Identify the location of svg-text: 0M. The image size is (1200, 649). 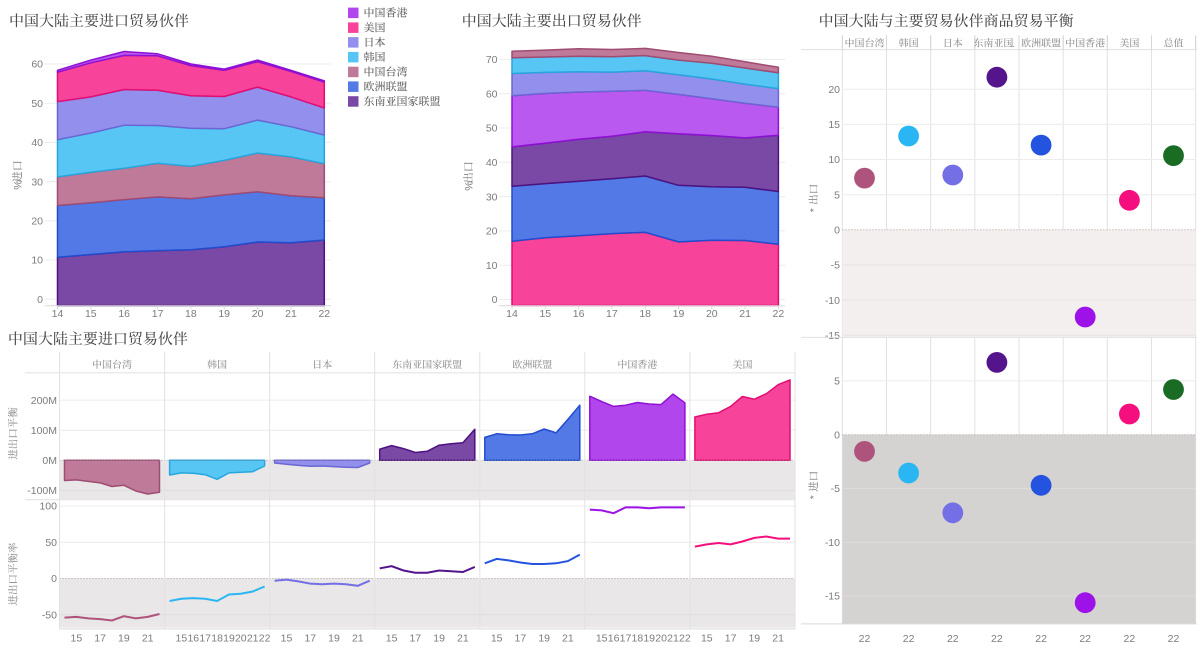
(49, 461).